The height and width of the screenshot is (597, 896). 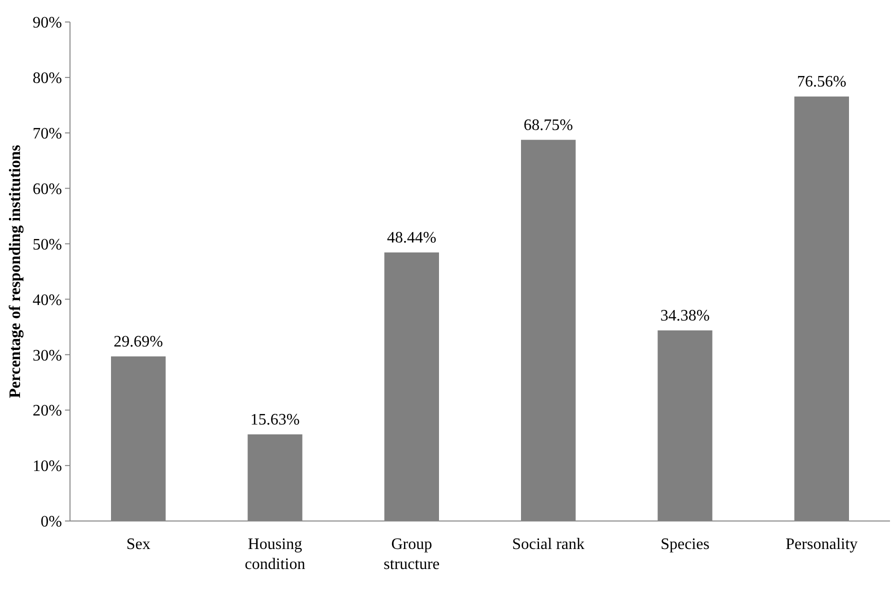 I want to click on y-tick-label: 90%, so click(x=47, y=23).